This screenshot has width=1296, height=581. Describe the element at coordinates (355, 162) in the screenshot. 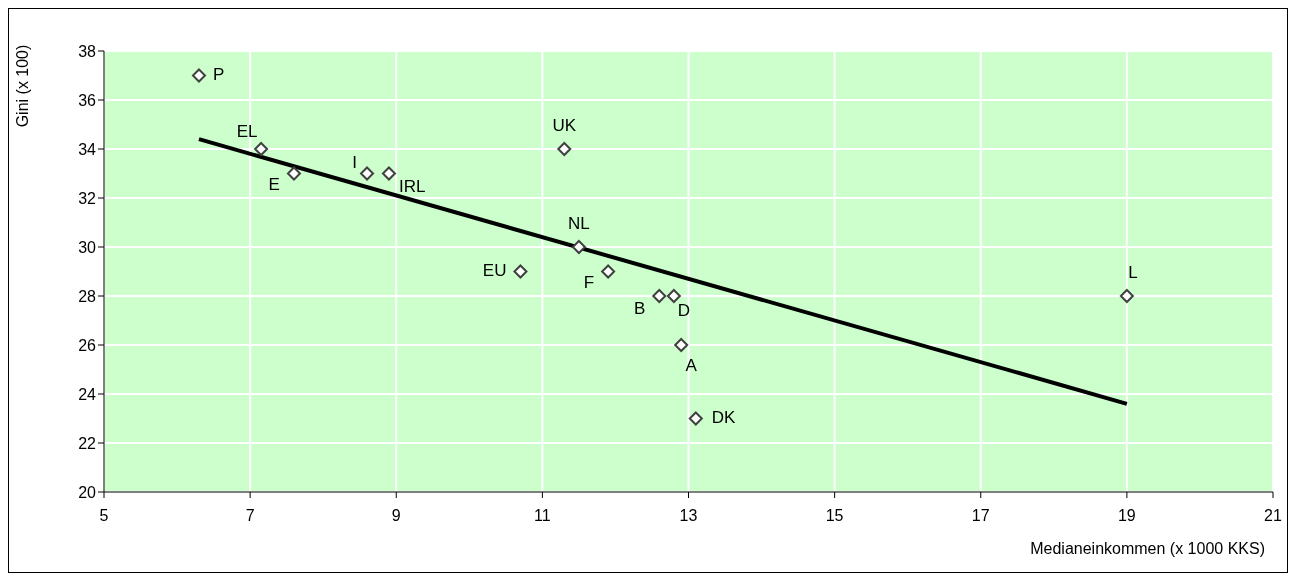

I see `annotation: I` at that location.